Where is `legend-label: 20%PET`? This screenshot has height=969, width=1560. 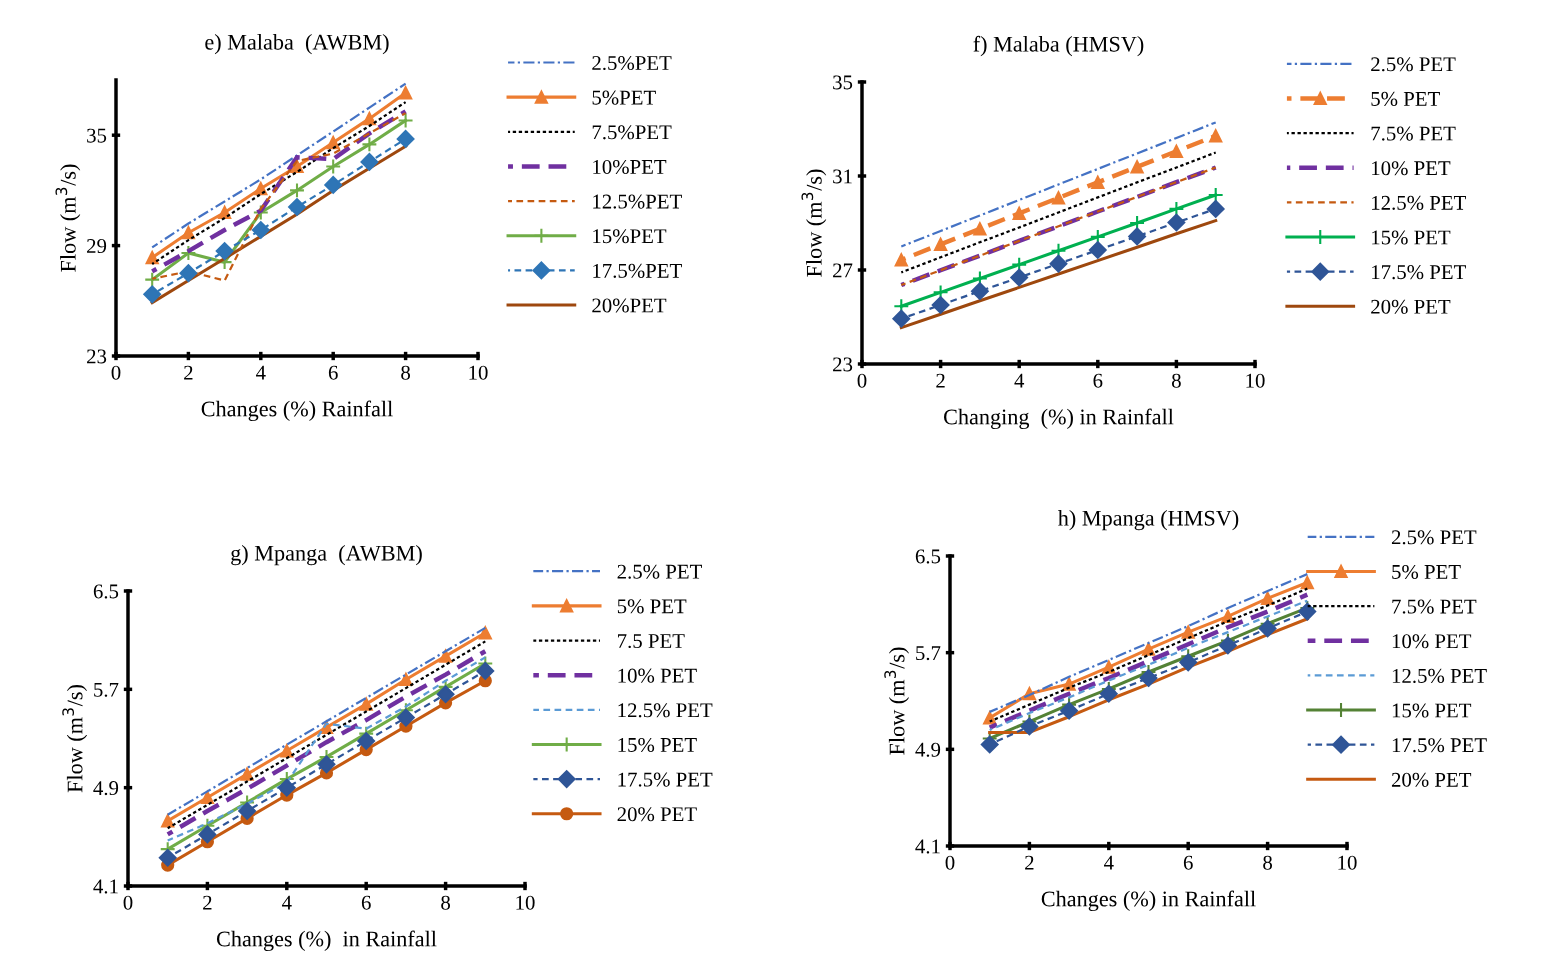 legend-label: 20%PET is located at coordinates (629, 305).